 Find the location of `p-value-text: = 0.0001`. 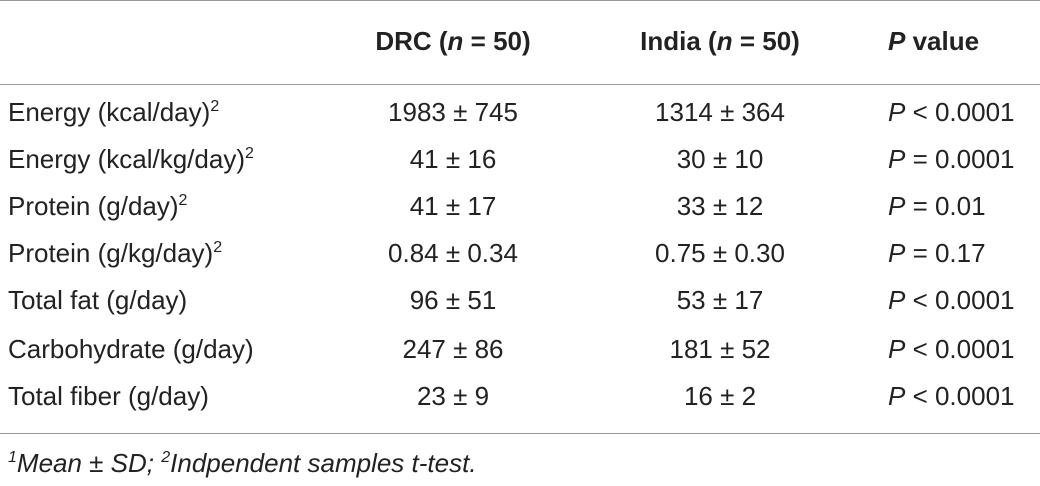

p-value-text: = 0.0001 is located at coordinates (960, 159).